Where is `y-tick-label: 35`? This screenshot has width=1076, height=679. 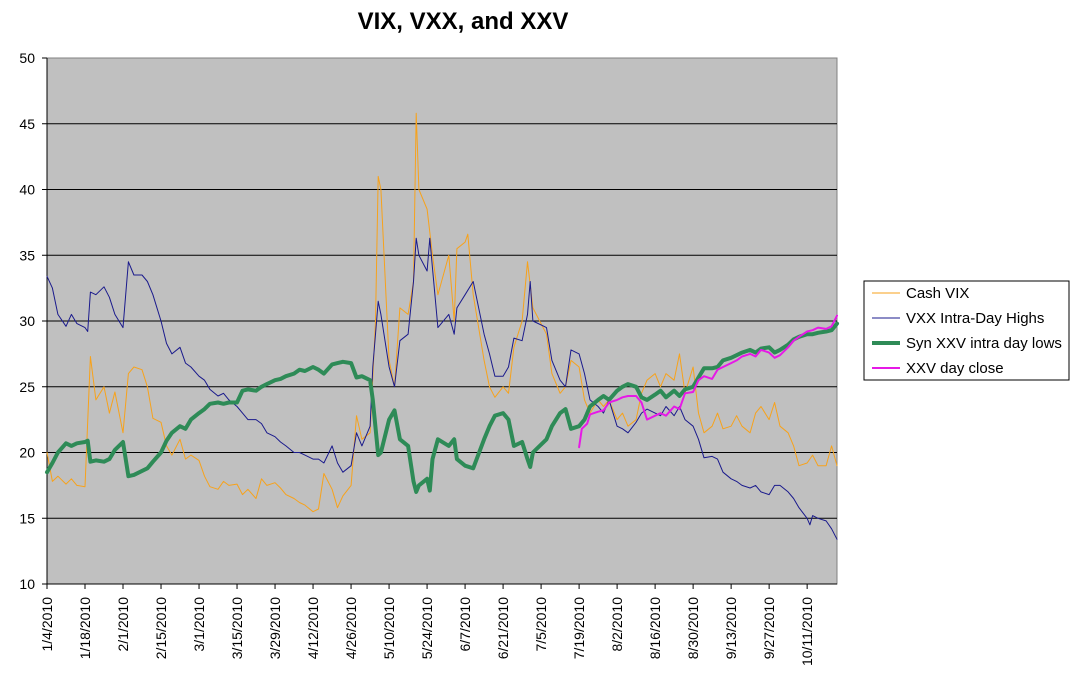 y-tick-label: 35 is located at coordinates (27, 255).